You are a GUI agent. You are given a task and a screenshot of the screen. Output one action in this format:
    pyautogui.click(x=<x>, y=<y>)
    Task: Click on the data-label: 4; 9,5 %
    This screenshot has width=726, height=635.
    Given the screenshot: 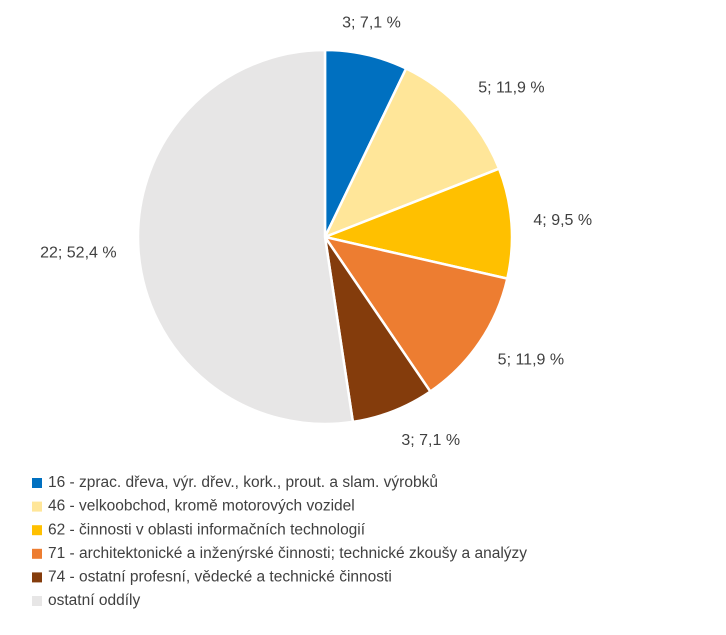 What is the action you would take?
    pyautogui.click(x=562, y=220)
    